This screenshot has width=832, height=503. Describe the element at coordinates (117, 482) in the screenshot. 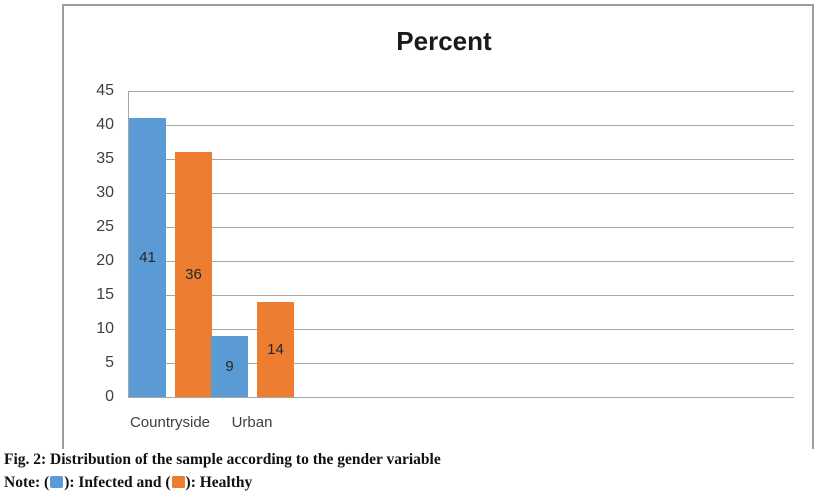

I see `note-mid: ): Infected and (` at that location.